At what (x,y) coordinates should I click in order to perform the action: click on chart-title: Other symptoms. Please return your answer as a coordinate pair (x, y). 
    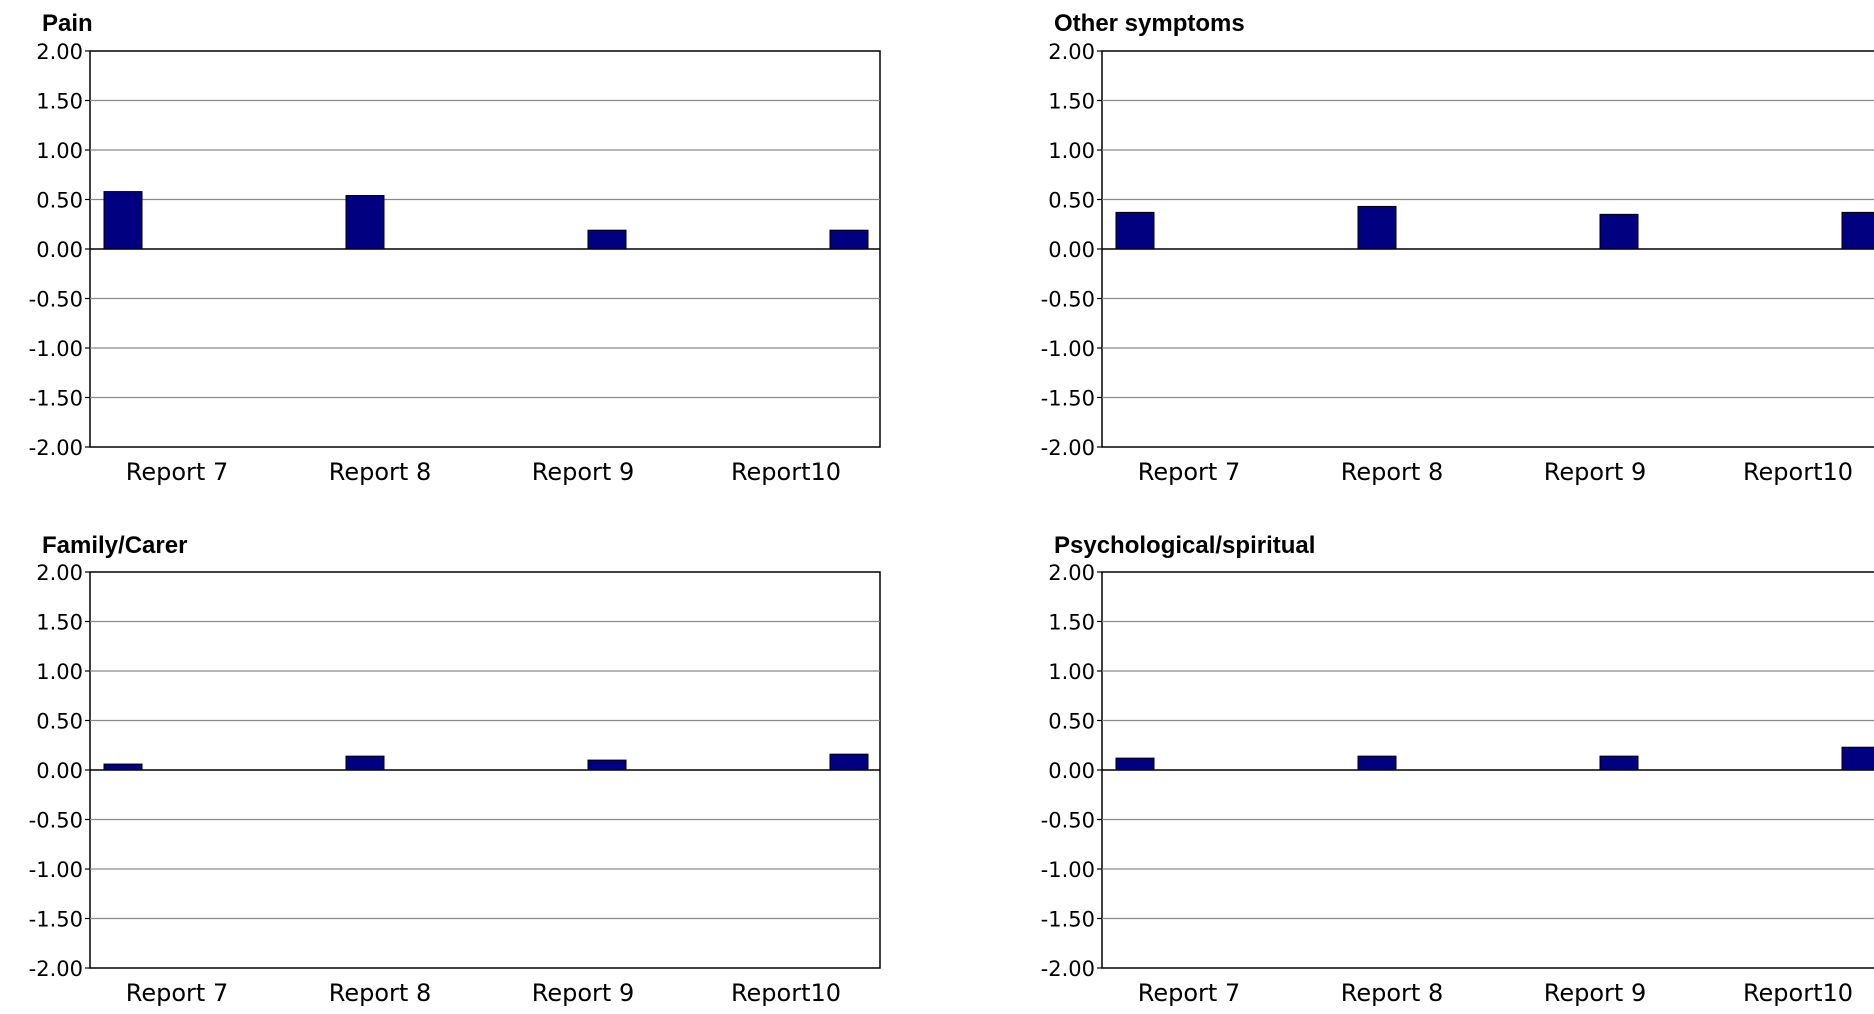
    Looking at the image, I should click on (1149, 23).